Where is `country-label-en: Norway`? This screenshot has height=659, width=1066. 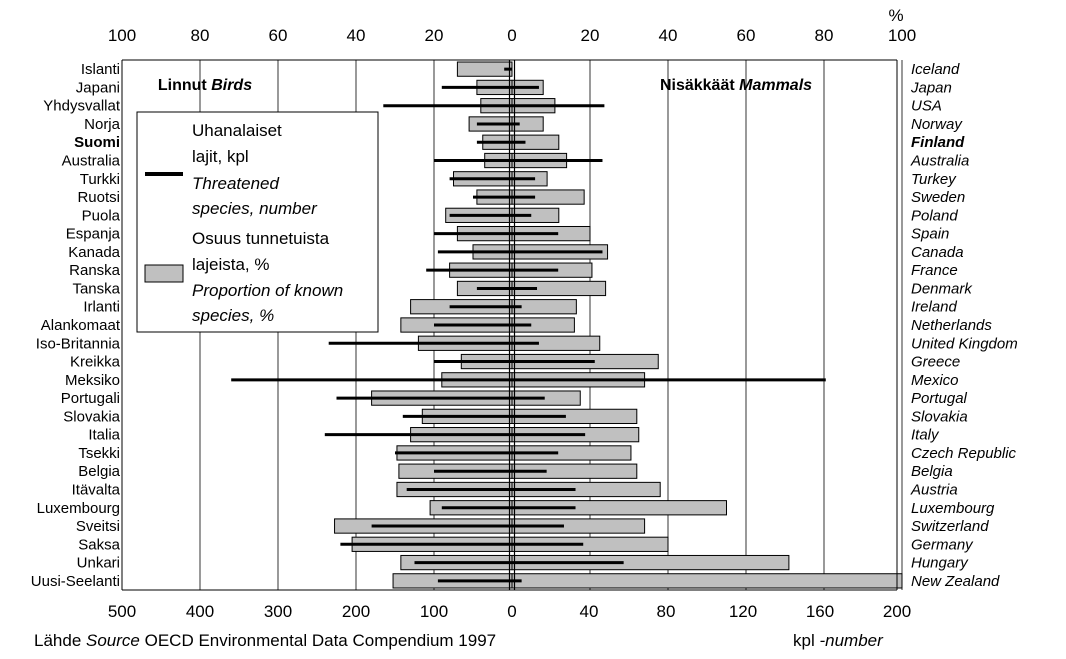 country-label-en: Norway is located at coordinates (937, 124).